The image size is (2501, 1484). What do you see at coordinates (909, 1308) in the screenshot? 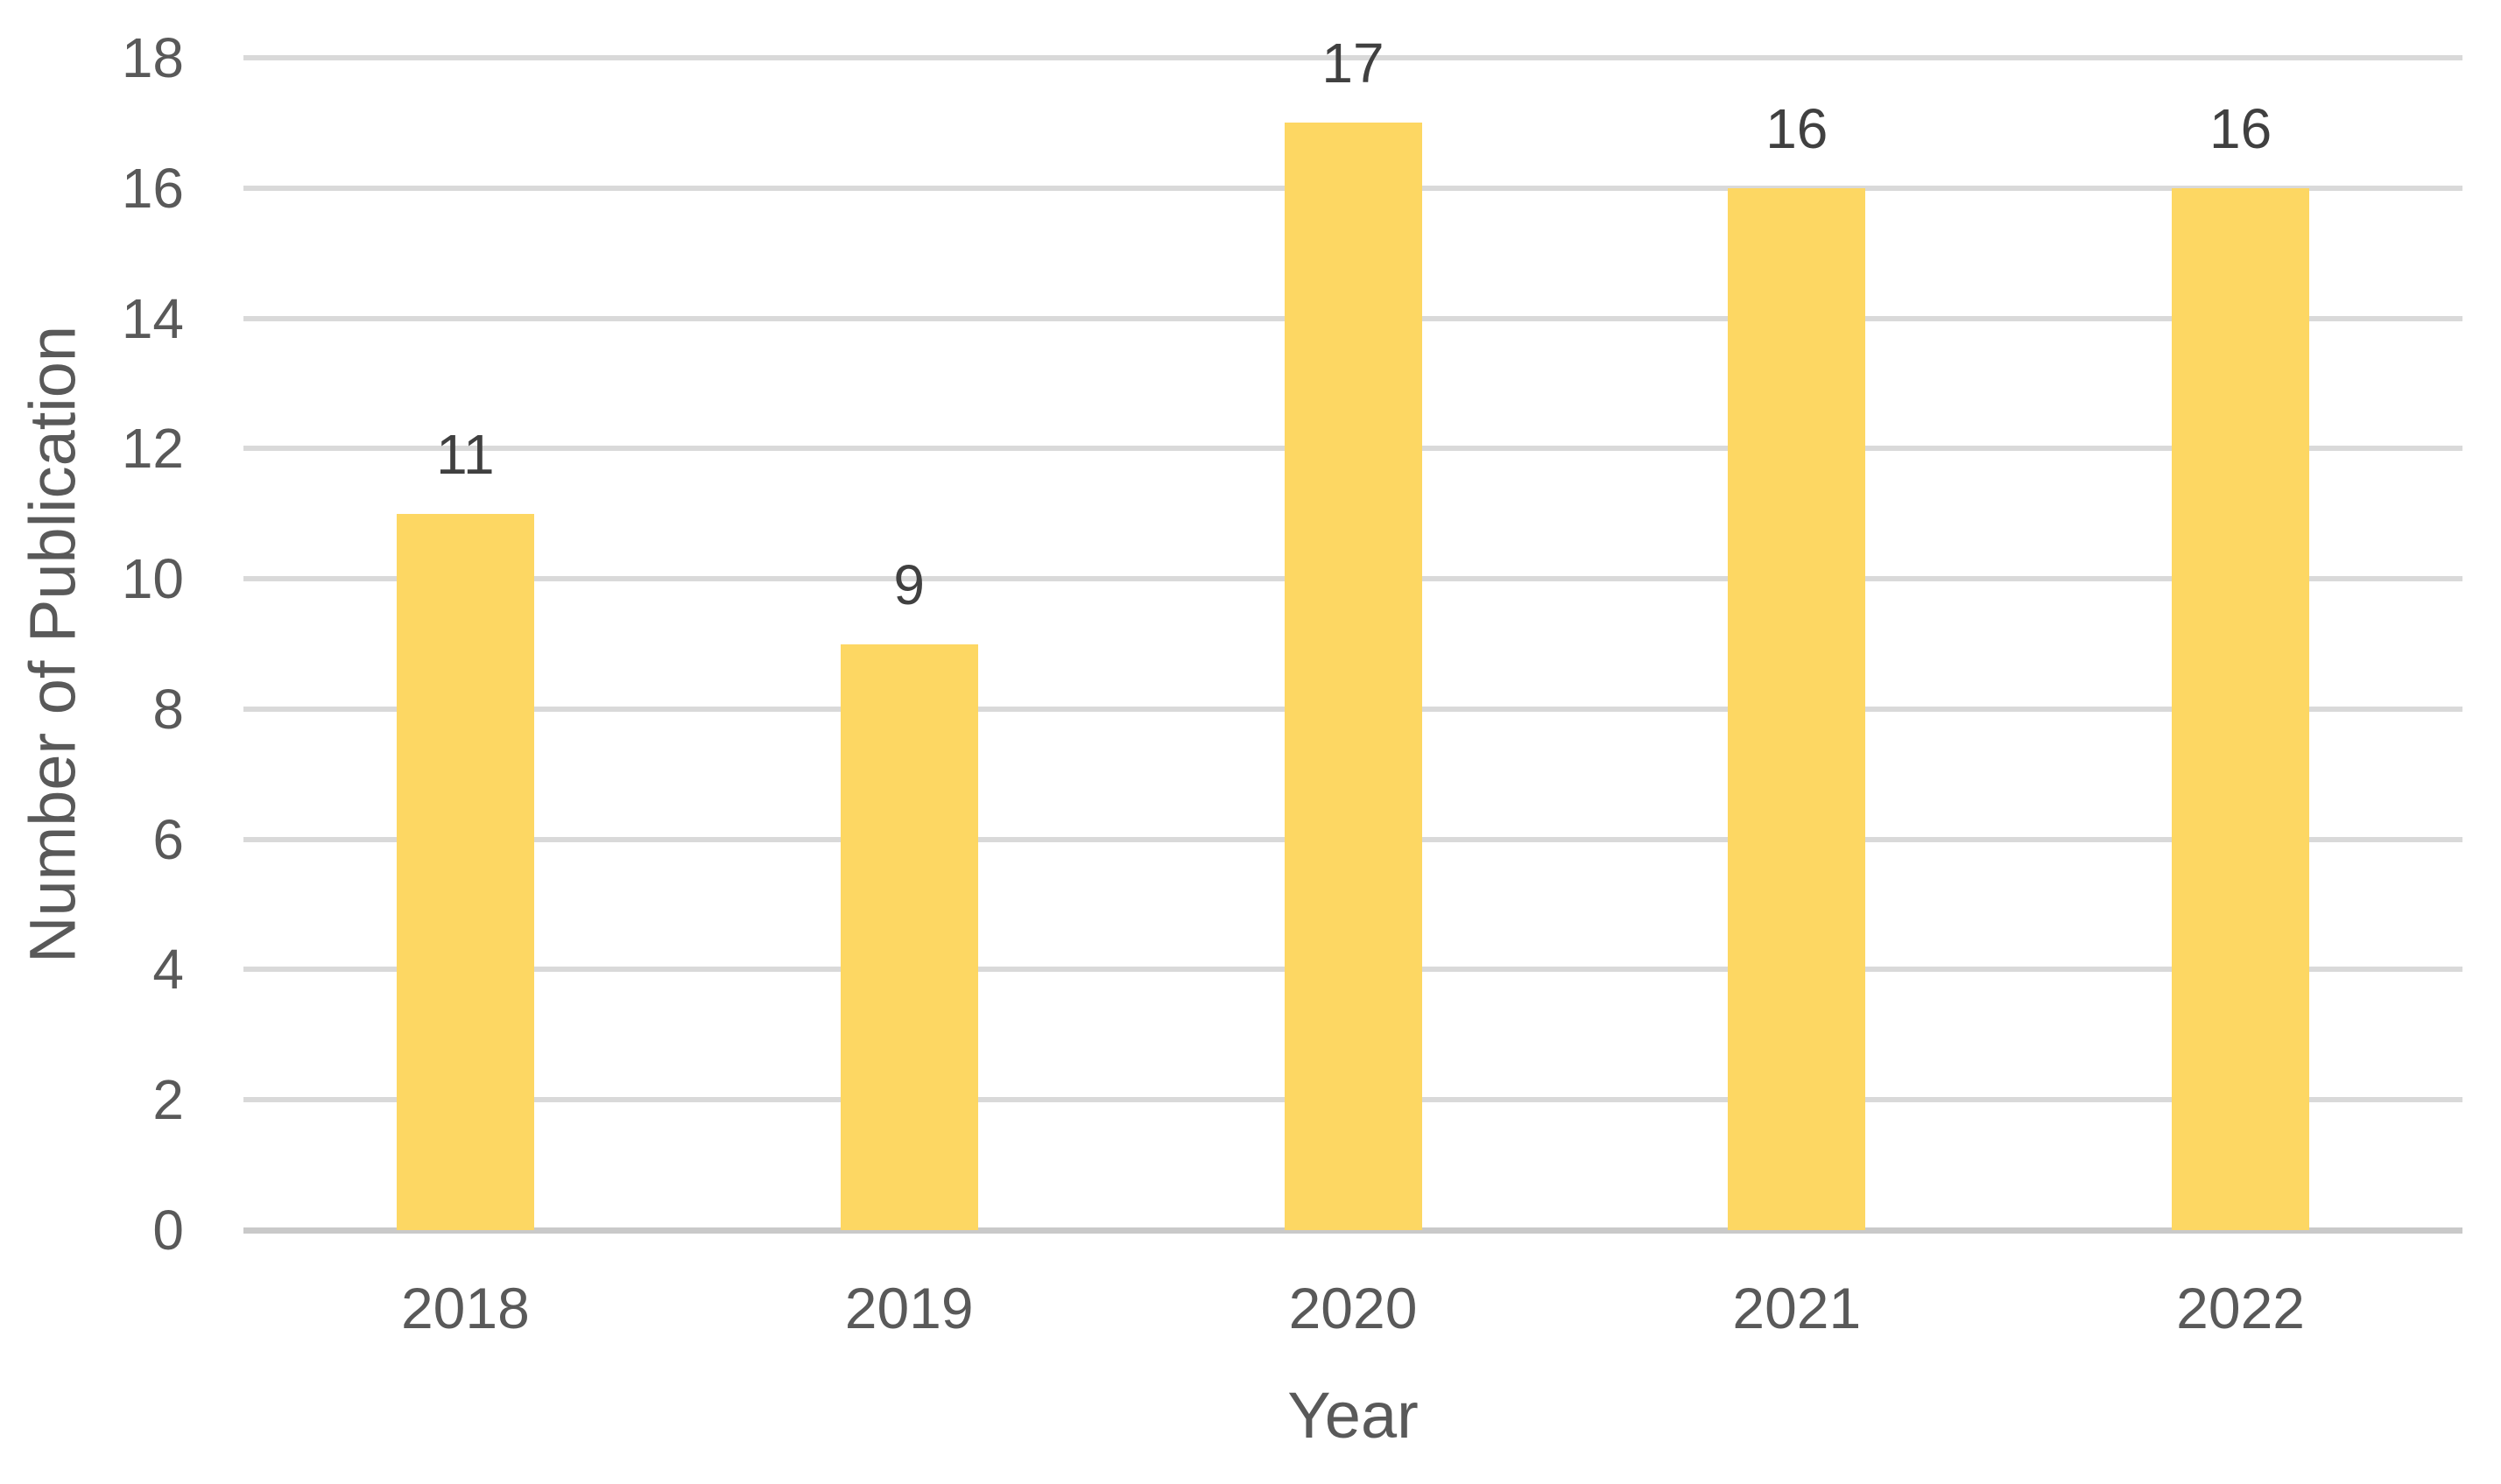
I see `x-tick-label: 2019` at bounding box center [909, 1308].